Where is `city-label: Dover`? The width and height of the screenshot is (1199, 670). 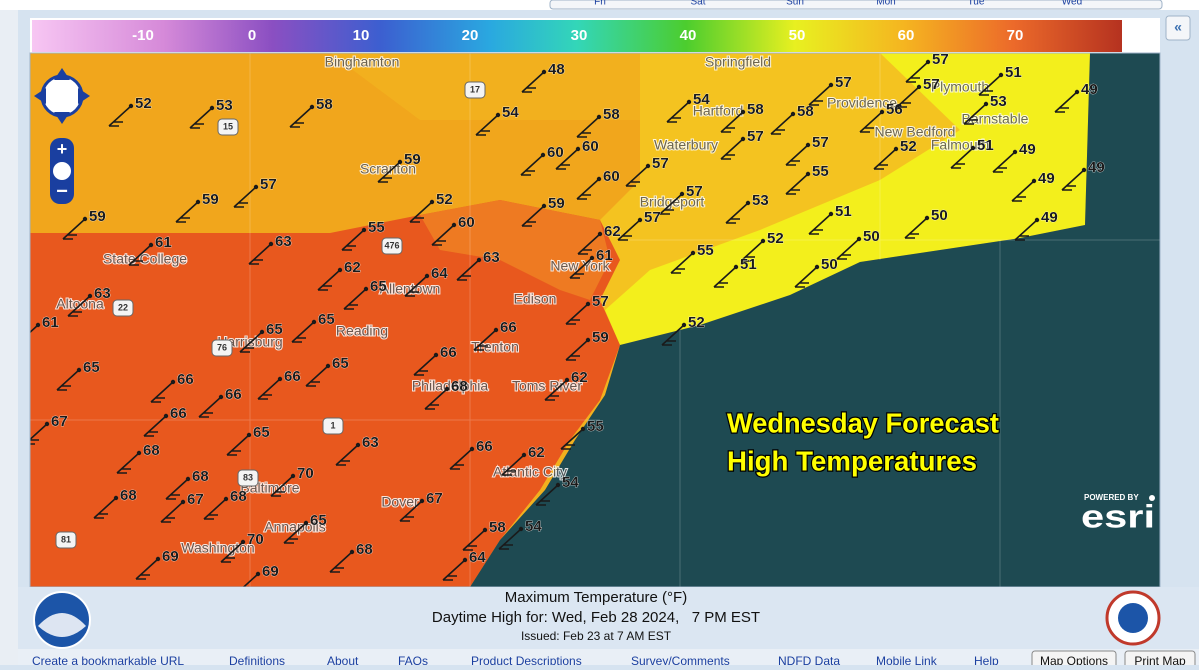 city-label: Dover is located at coordinates (400, 502).